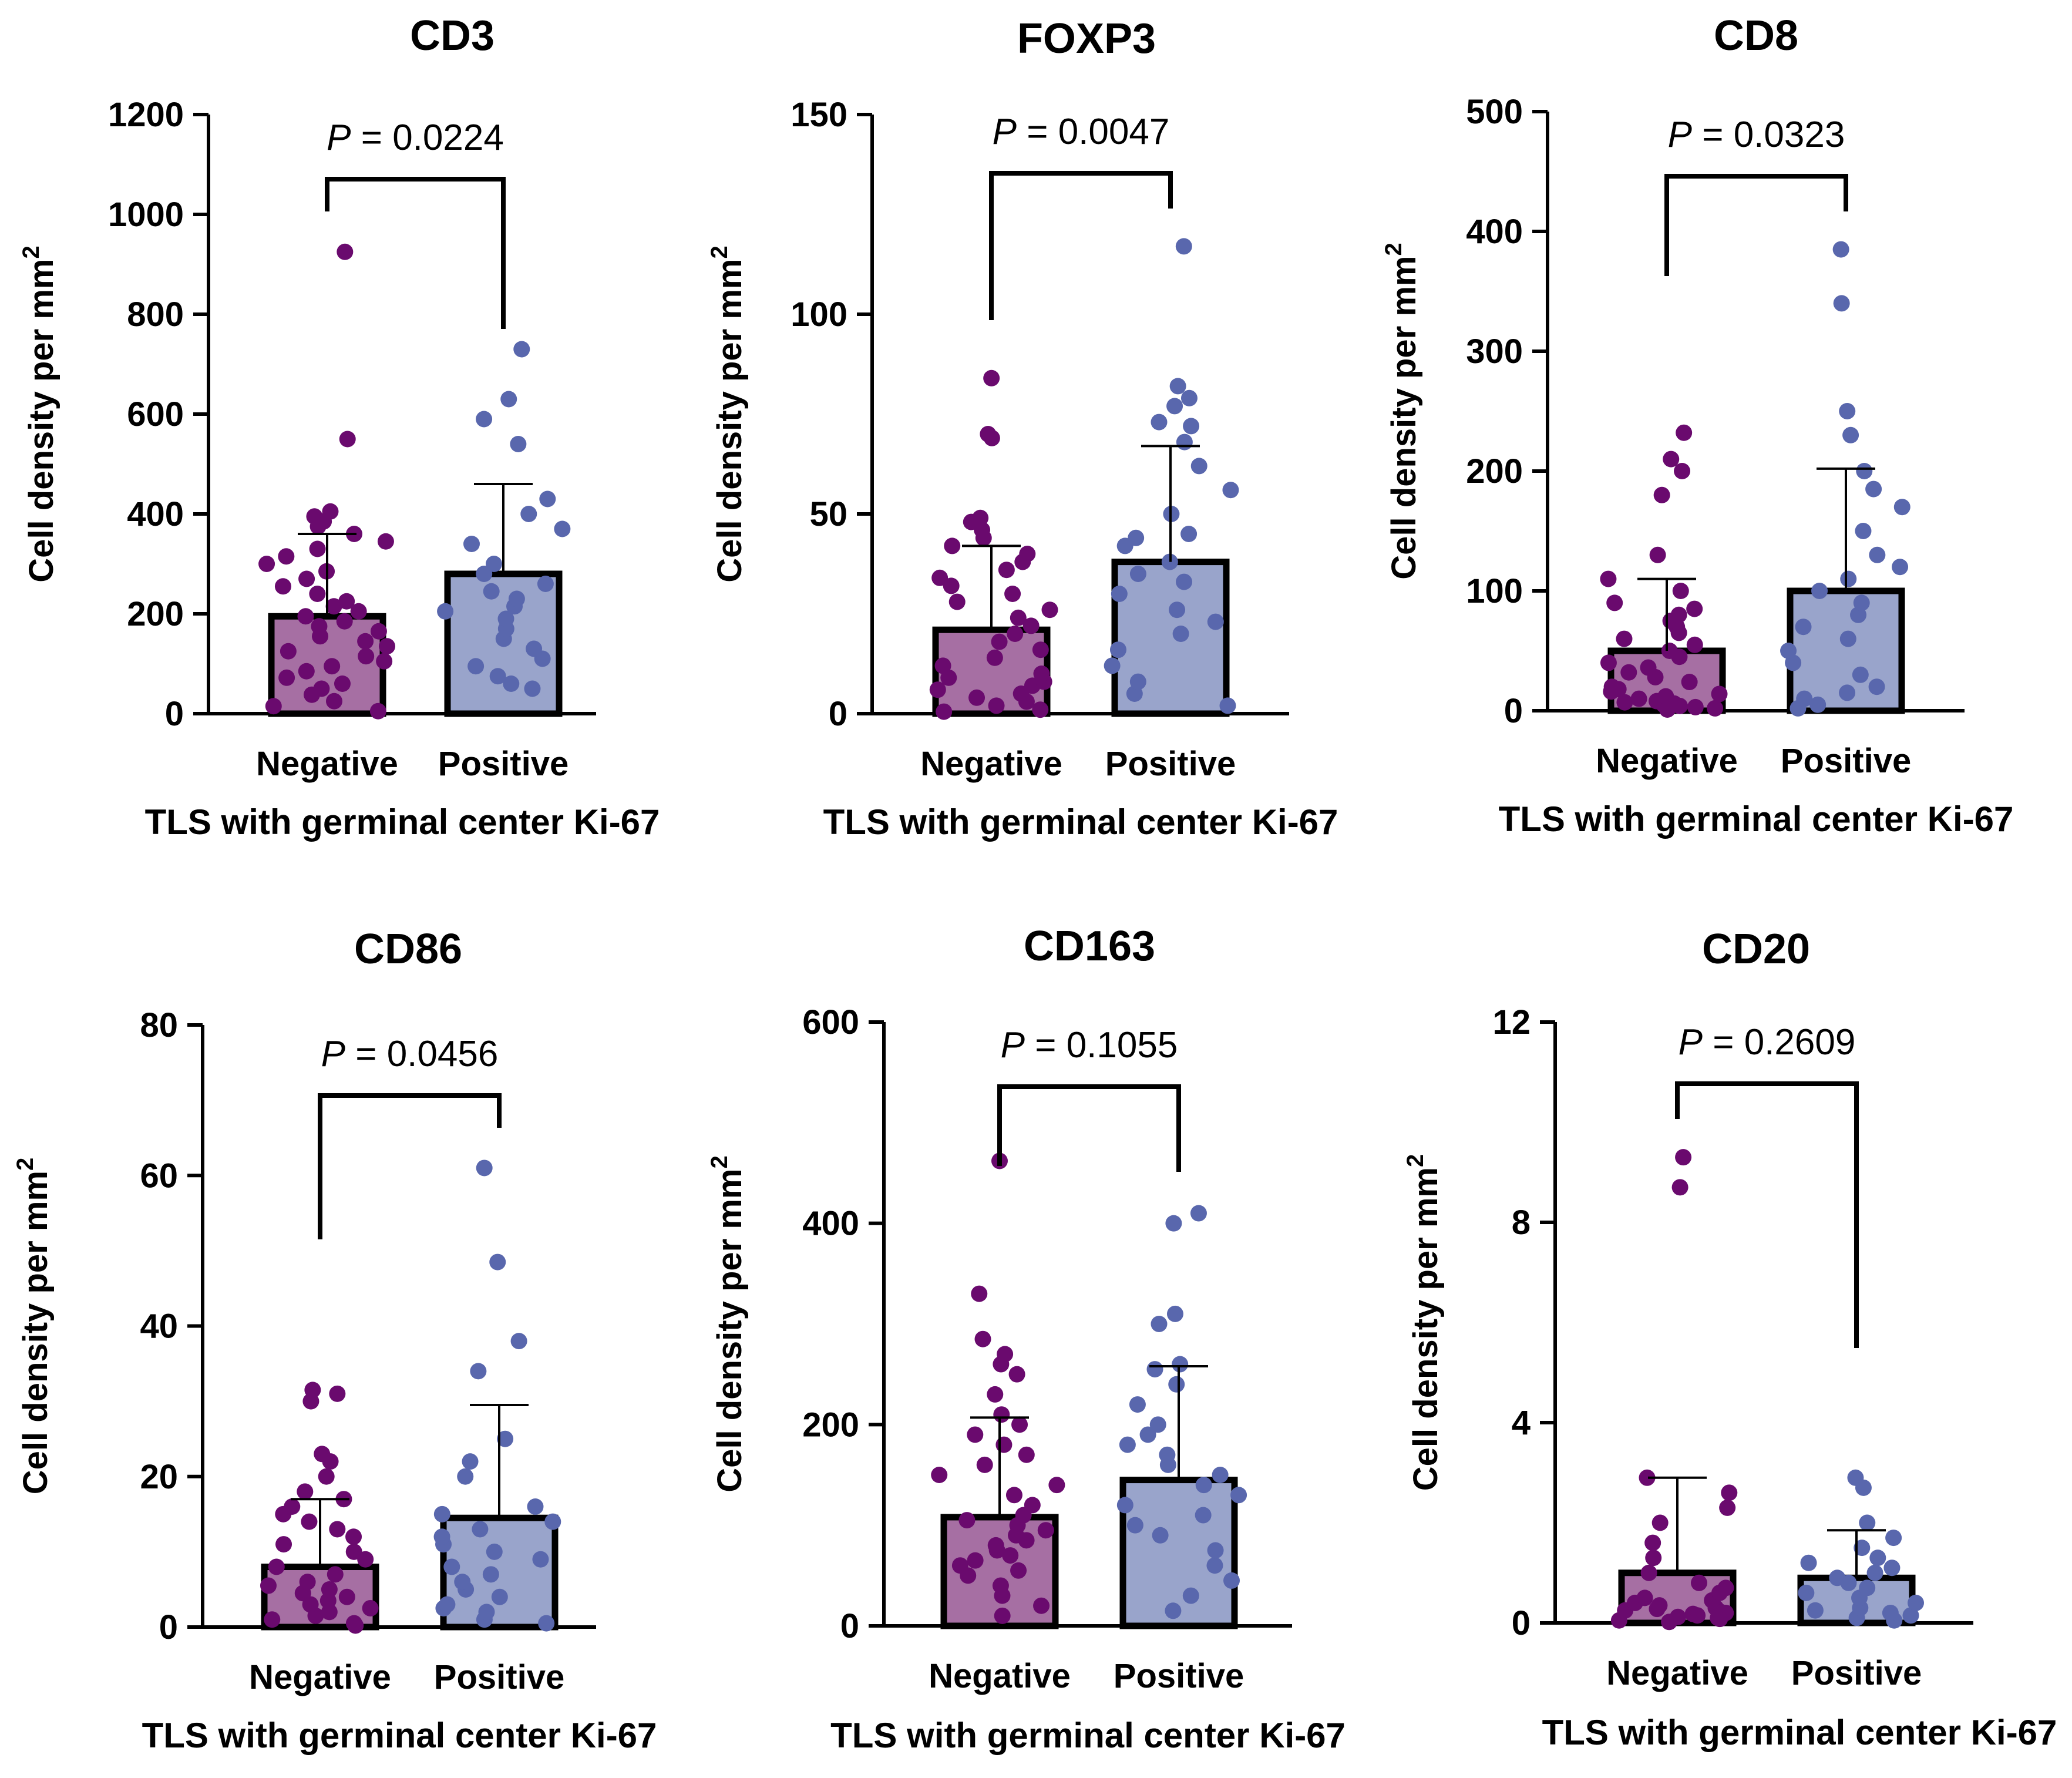 The image size is (2072, 1778). I want to click on p-value-number: = 0.1055, so click(1101, 1045).